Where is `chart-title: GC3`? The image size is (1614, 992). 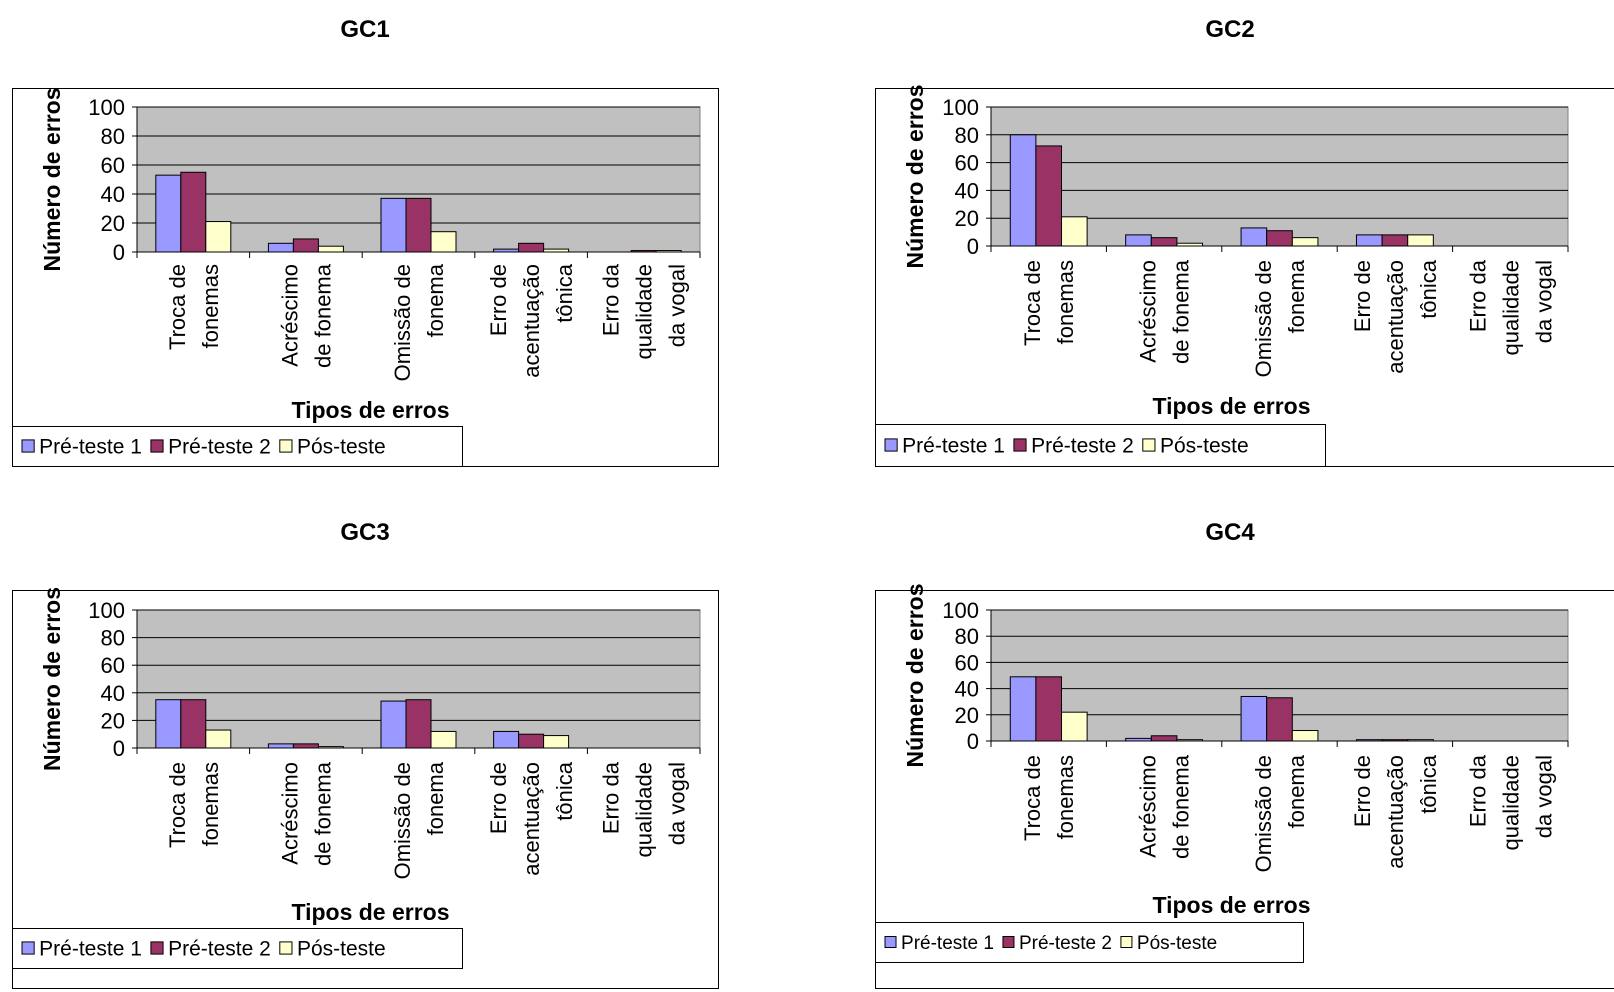
chart-title: GC3 is located at coordinates (364, 532).